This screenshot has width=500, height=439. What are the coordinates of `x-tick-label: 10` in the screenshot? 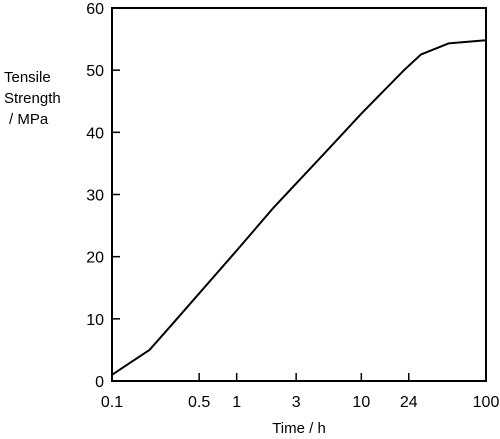 It's located at (361, 402).